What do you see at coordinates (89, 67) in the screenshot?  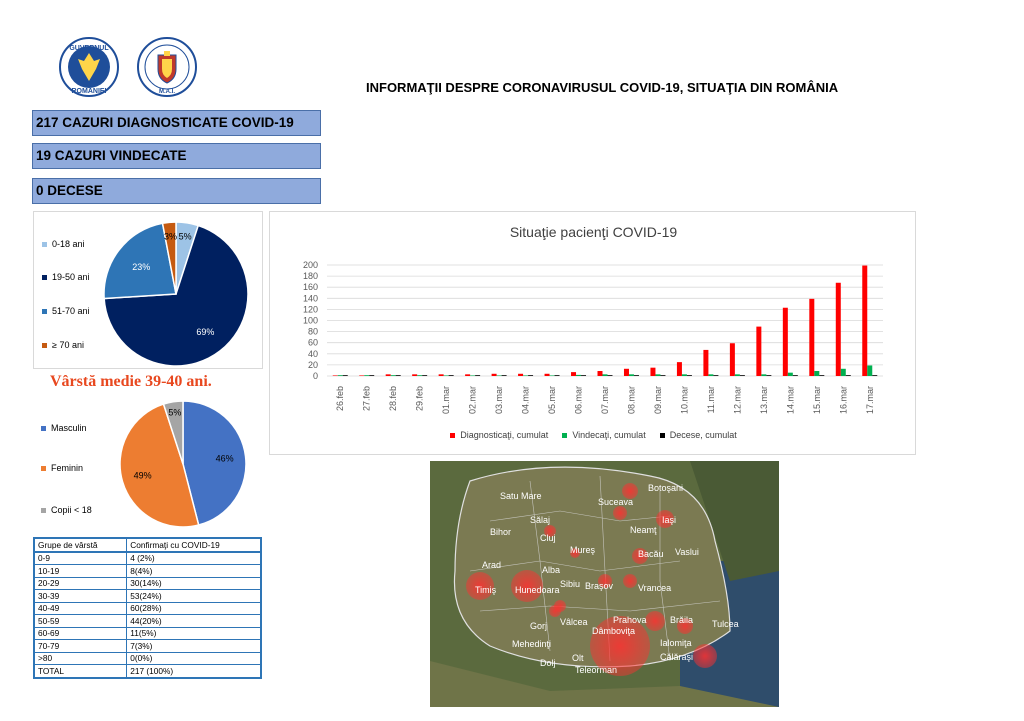 I see `guvernul-logo: GUVERNUL ROMÂNIEI` at bounding box center [89, 67].